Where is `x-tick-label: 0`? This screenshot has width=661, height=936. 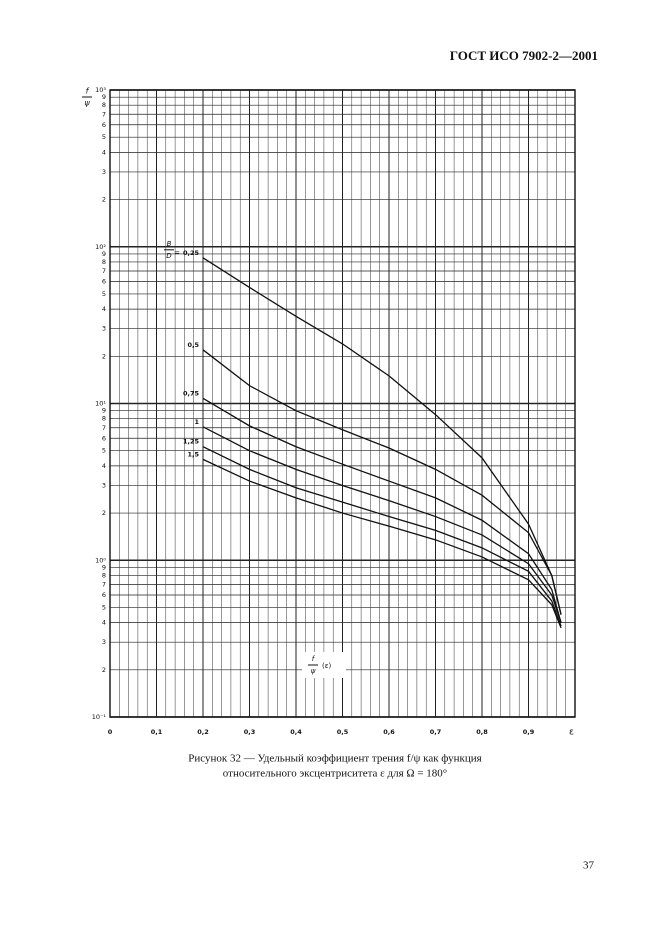 x-tick-label: 0 is located at coordinates (110, 732).